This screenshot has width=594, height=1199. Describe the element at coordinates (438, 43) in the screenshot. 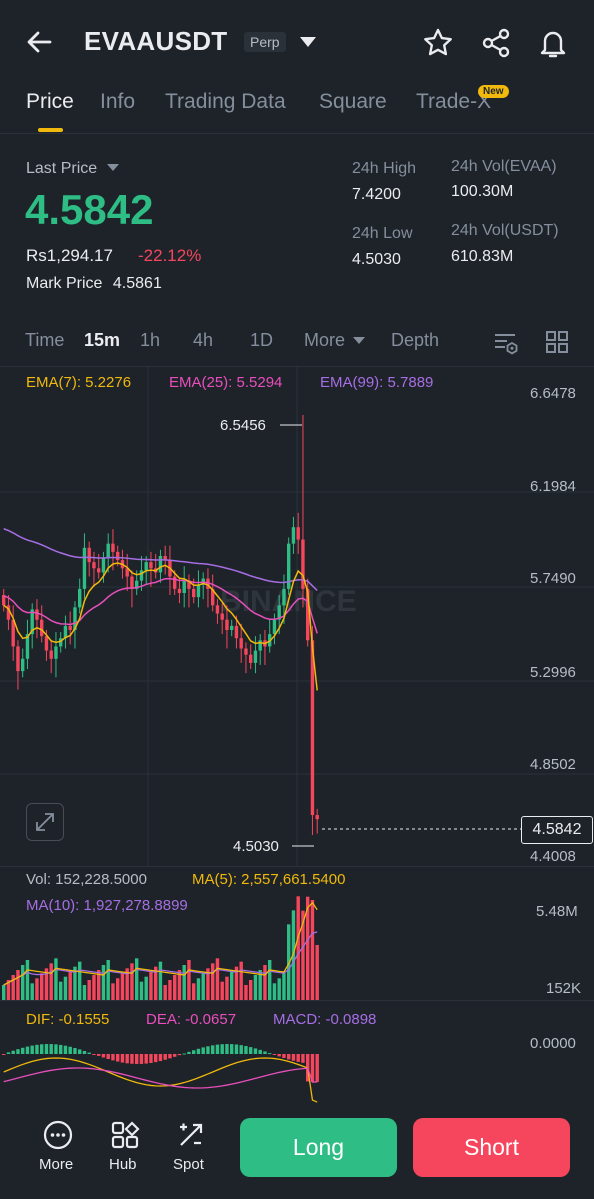

I see `star-icon` at that location.